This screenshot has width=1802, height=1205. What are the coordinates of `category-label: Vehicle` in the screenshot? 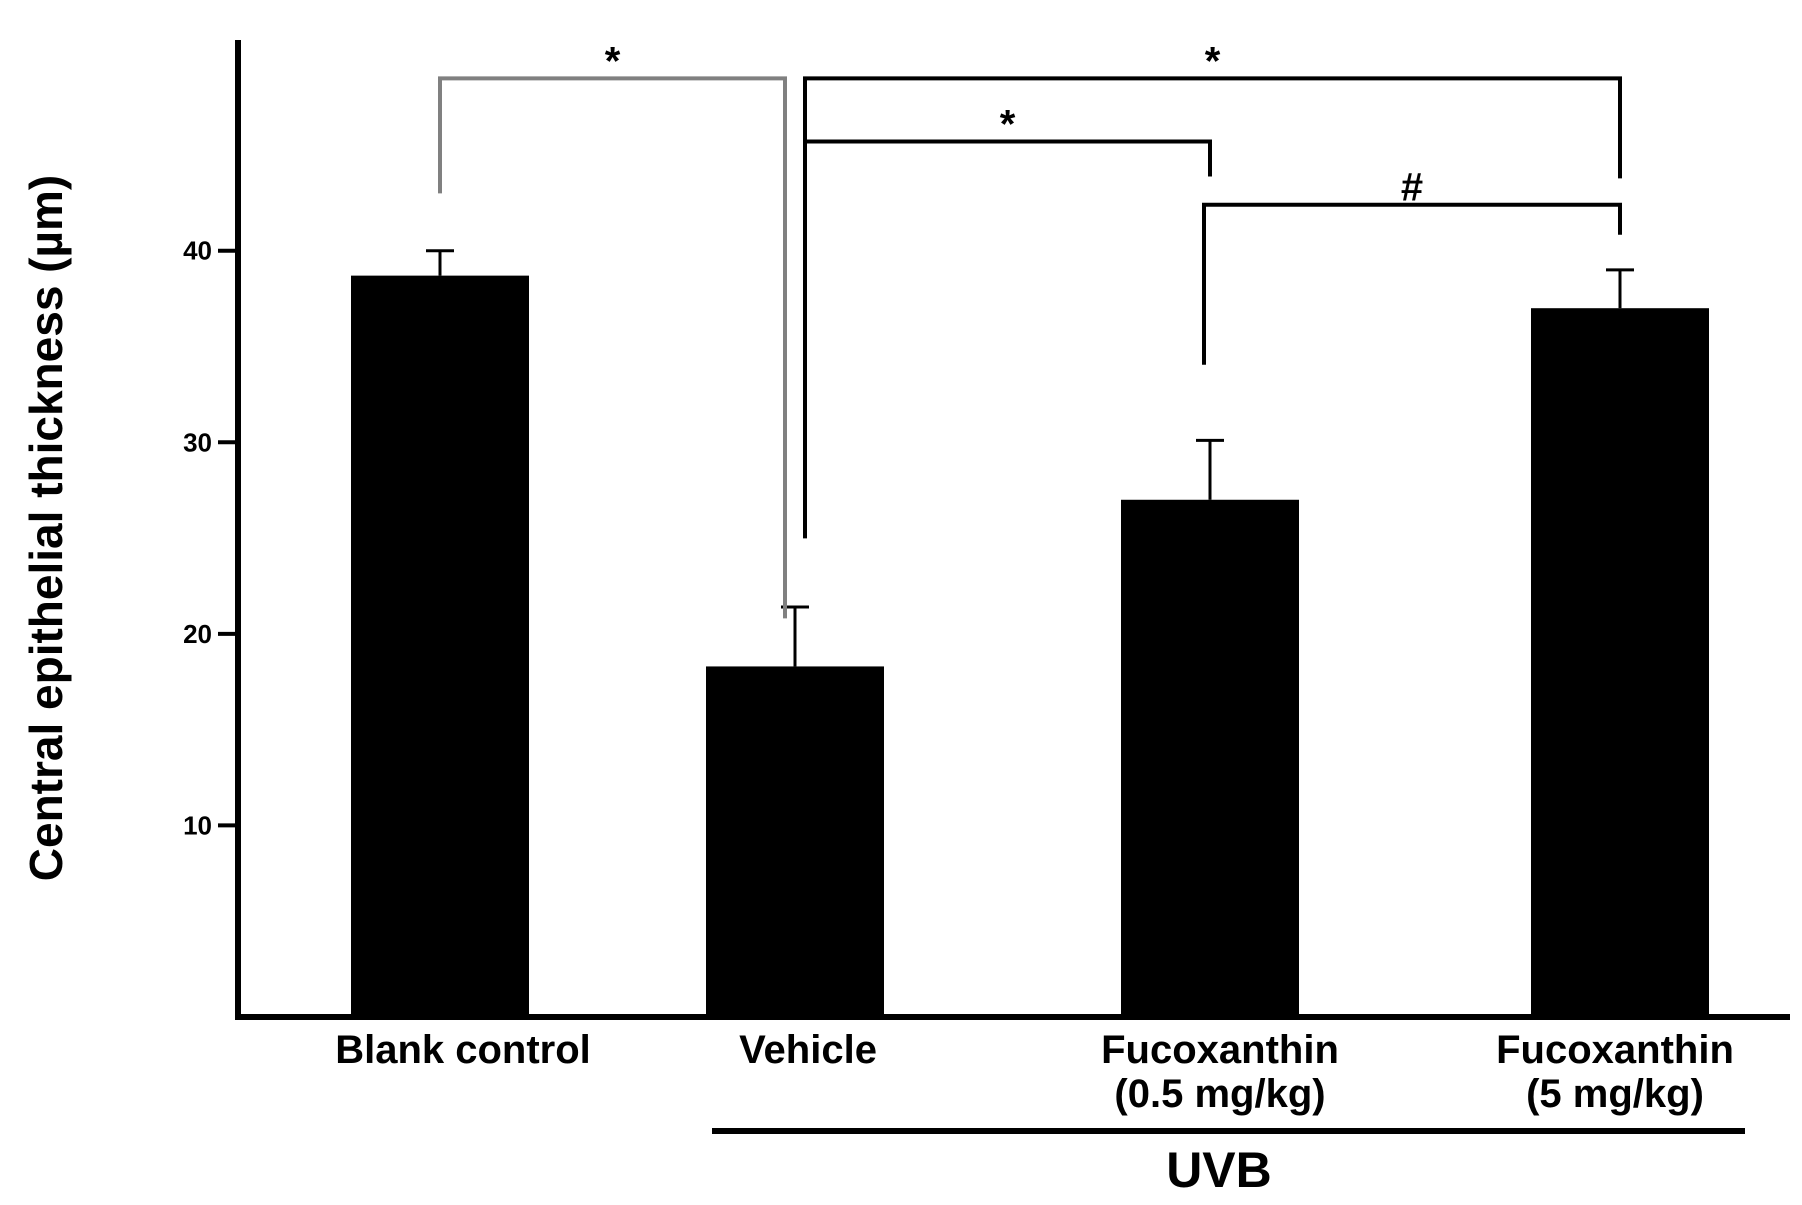 It's located at (808, 1050).